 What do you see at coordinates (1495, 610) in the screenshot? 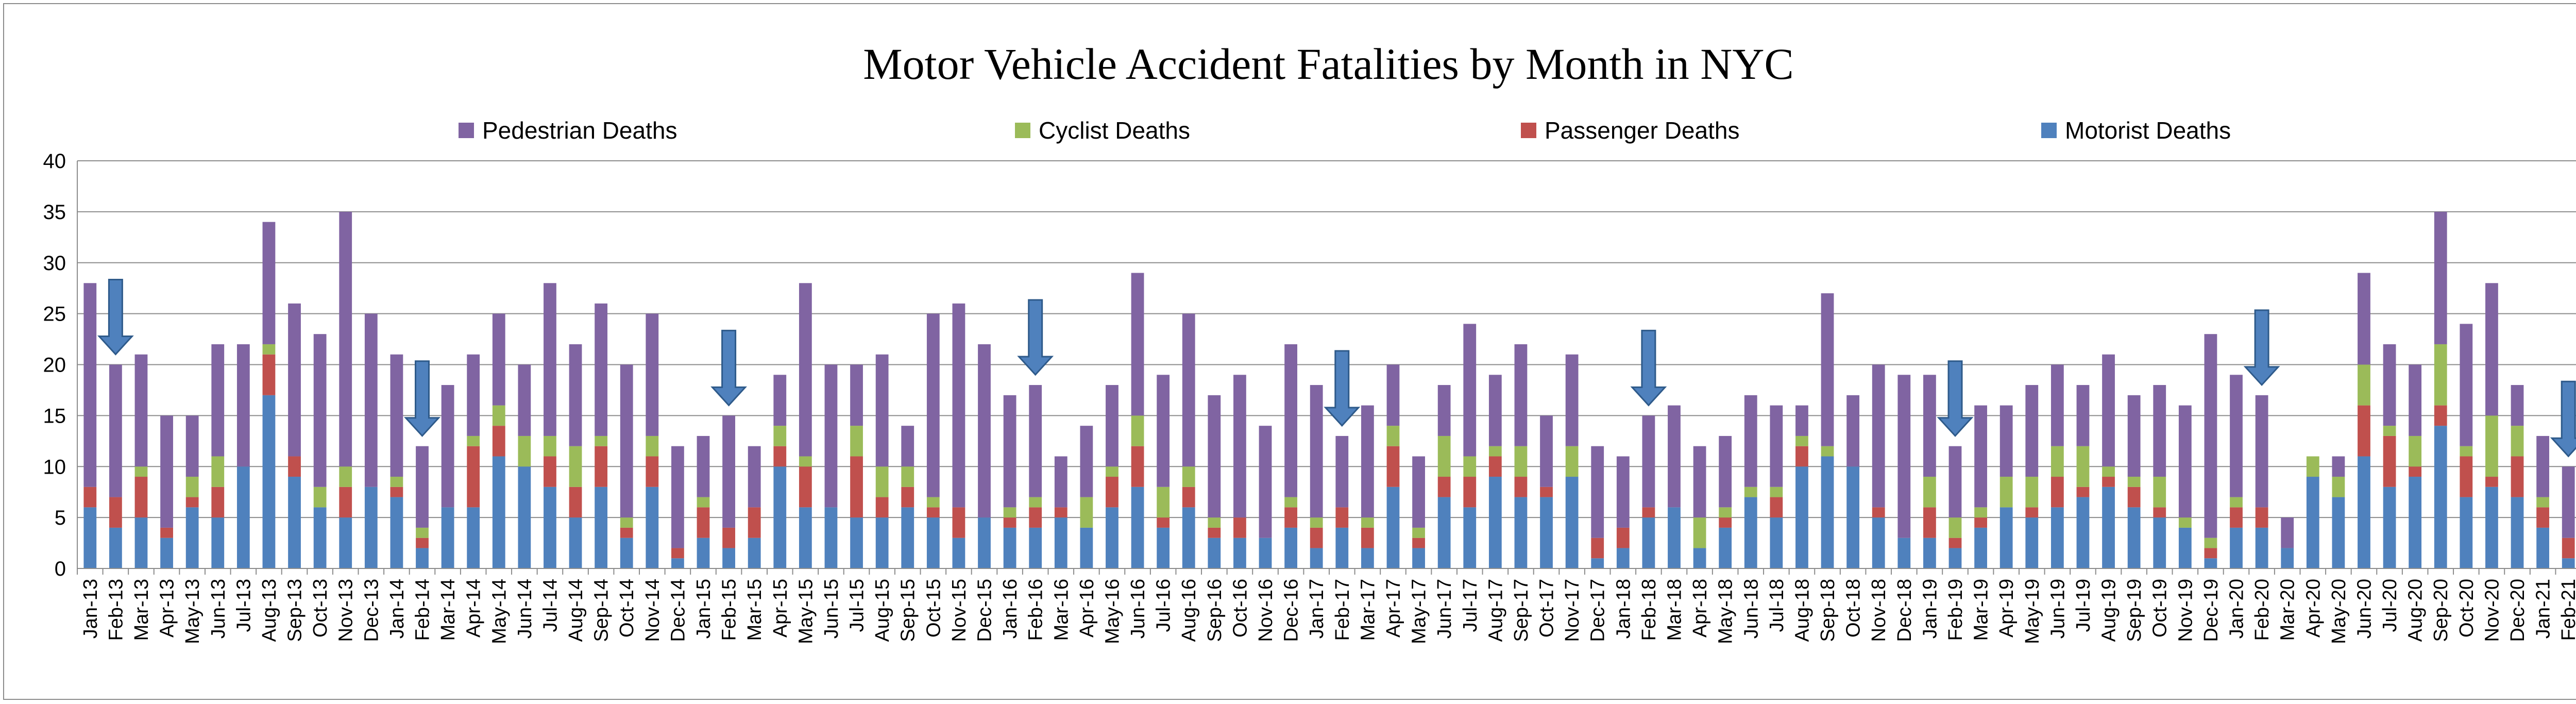
I see `x-tick-label: Aug-17` at bounding box center [1495, 610].